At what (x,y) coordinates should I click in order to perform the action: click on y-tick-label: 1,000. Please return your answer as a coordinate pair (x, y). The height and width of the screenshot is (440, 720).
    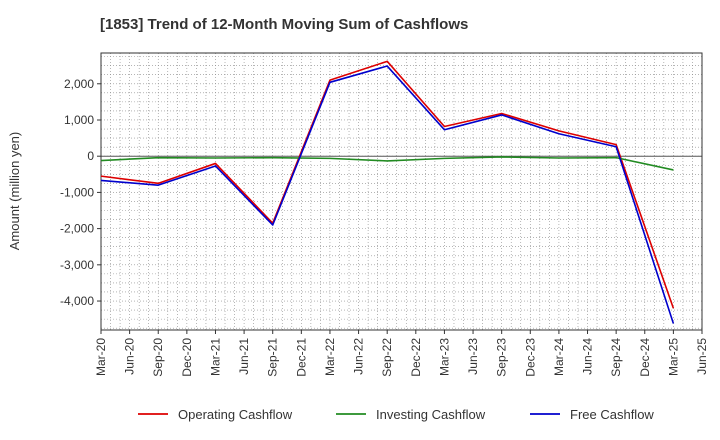
    Looking at the image, I should click on (79, 120).